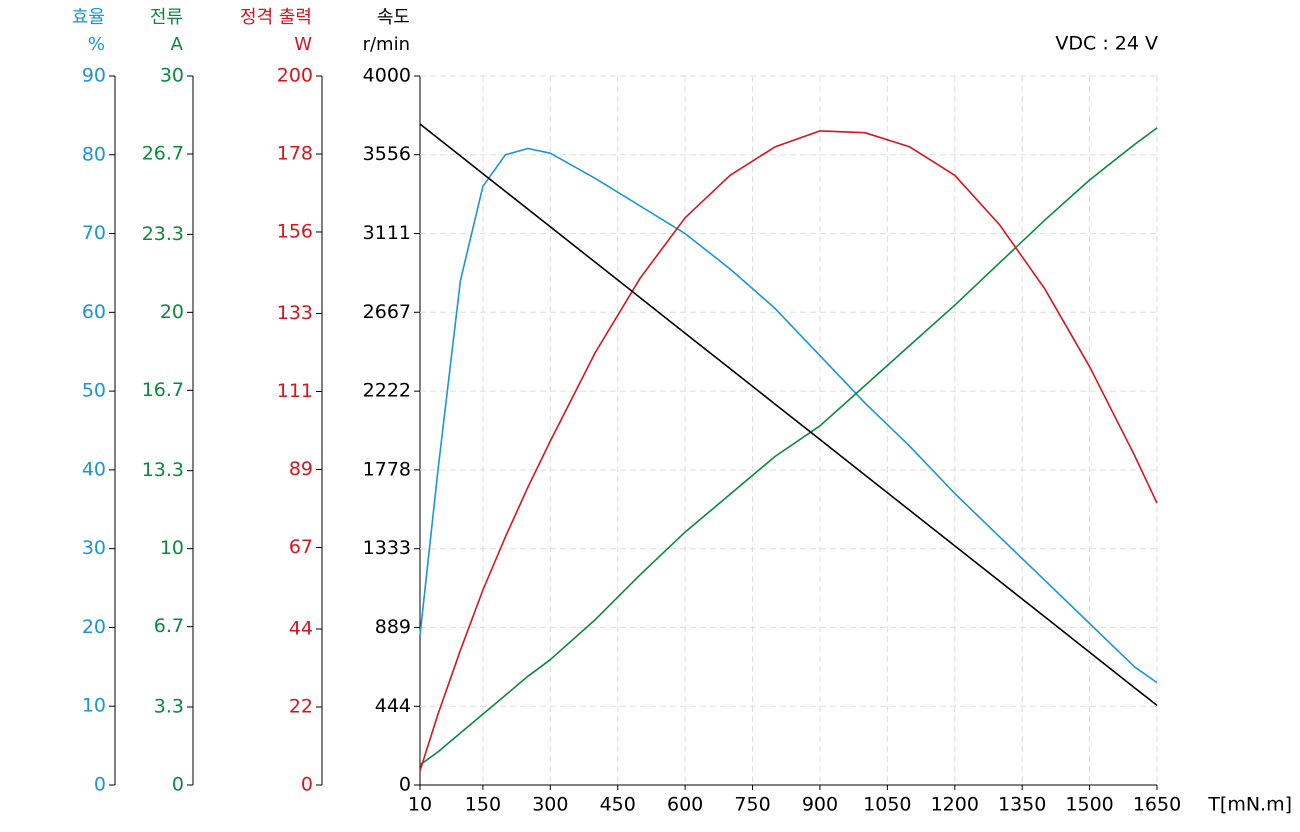 The image size is (1300, 832). What do you see at coordinates (387, 469) in the screenshot?
I see `y-tick-label: 1778` at bounding box center [387, 469].